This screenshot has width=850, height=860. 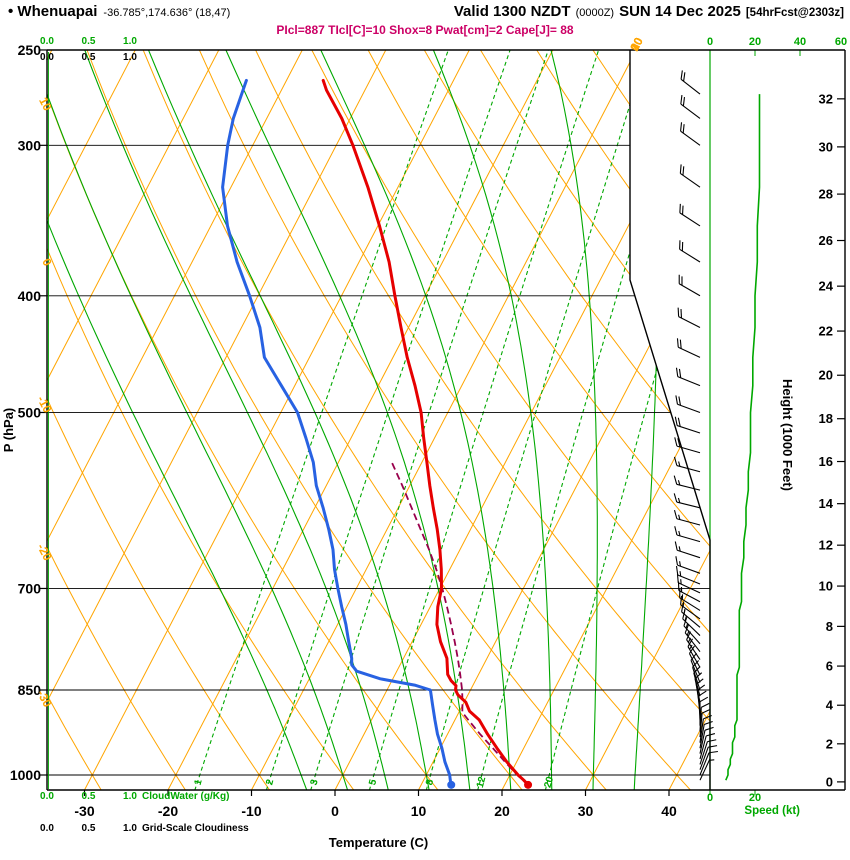 What do you see at coordinates (315, 782) in the screenshot?
I see `svg-text: 3` at bounding box center [315, 782].